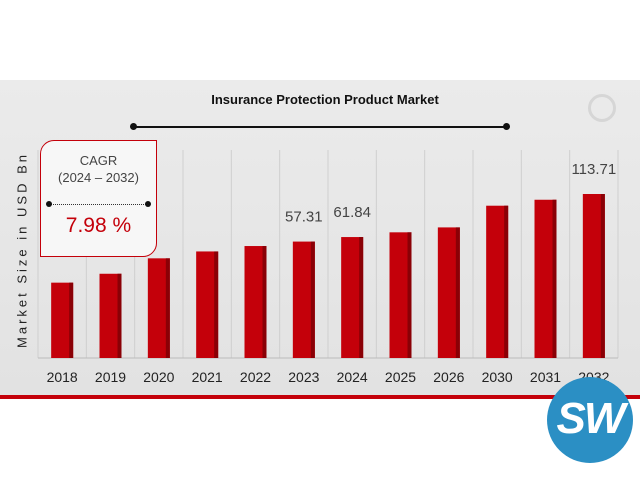  What do you see at coordinates (207, 304) in the screenshot?
I see `bar-2021` at bounding box center [207, 304].